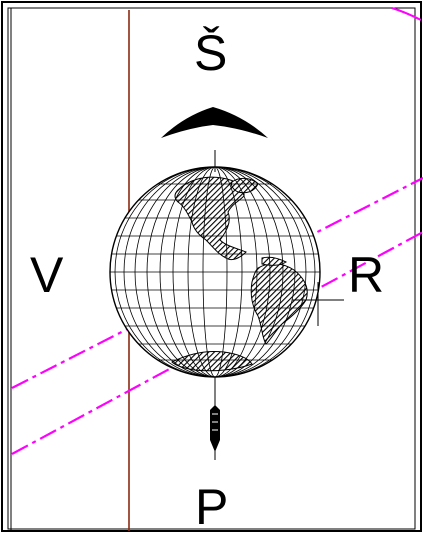 This screenshot has height=535, width=423. I want to click on crosshair-icon, so click(318, 304).